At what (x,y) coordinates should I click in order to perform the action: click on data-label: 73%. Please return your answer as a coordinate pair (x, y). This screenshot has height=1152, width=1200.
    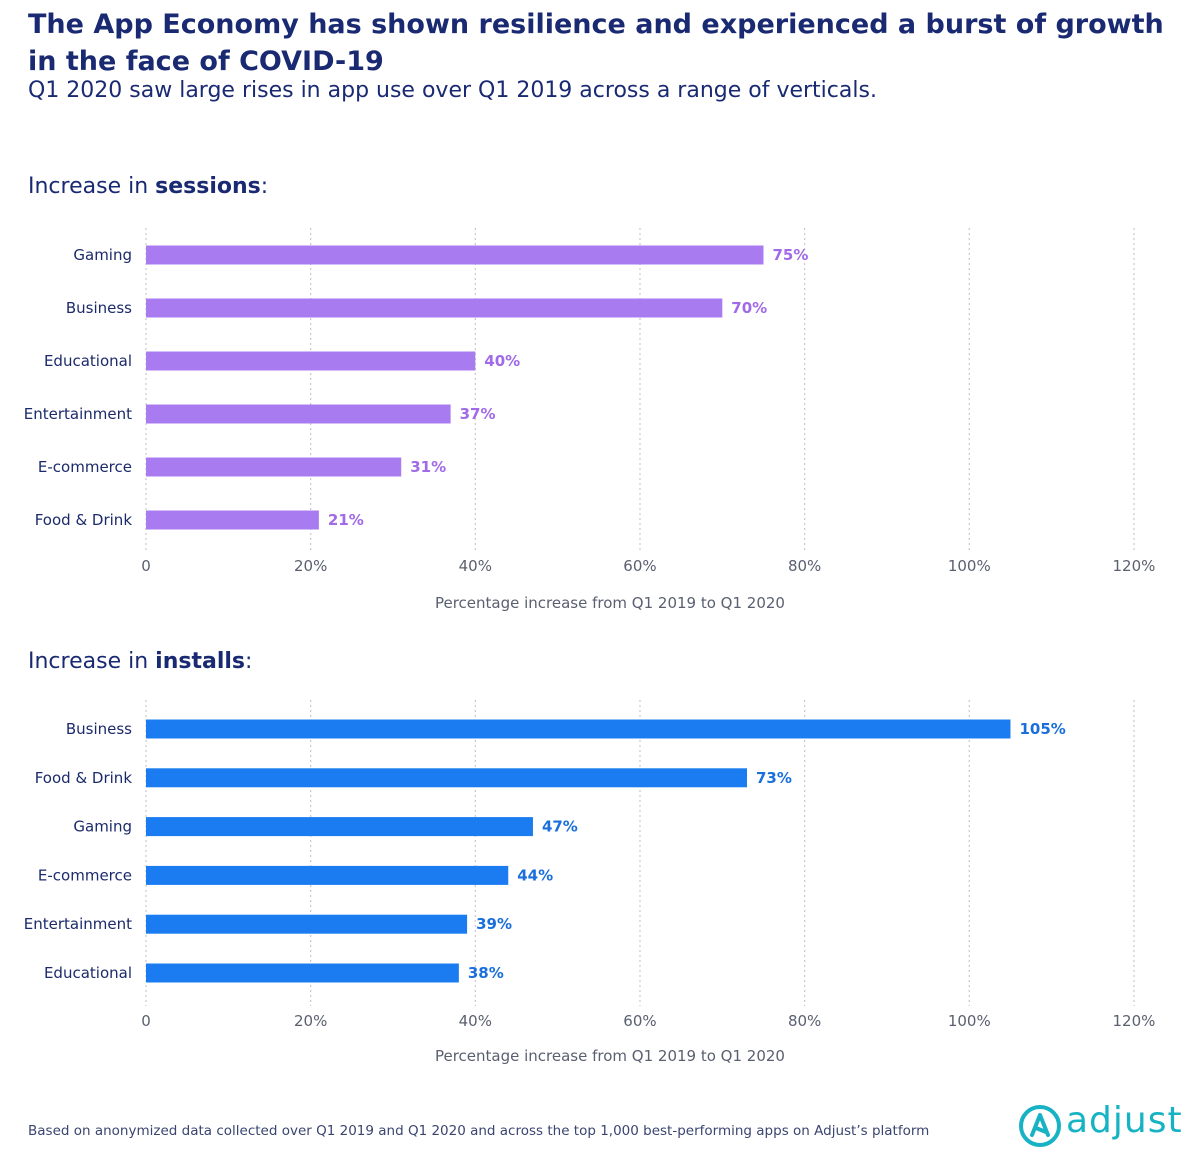
    Looking at the image, I should click on (774, 778).